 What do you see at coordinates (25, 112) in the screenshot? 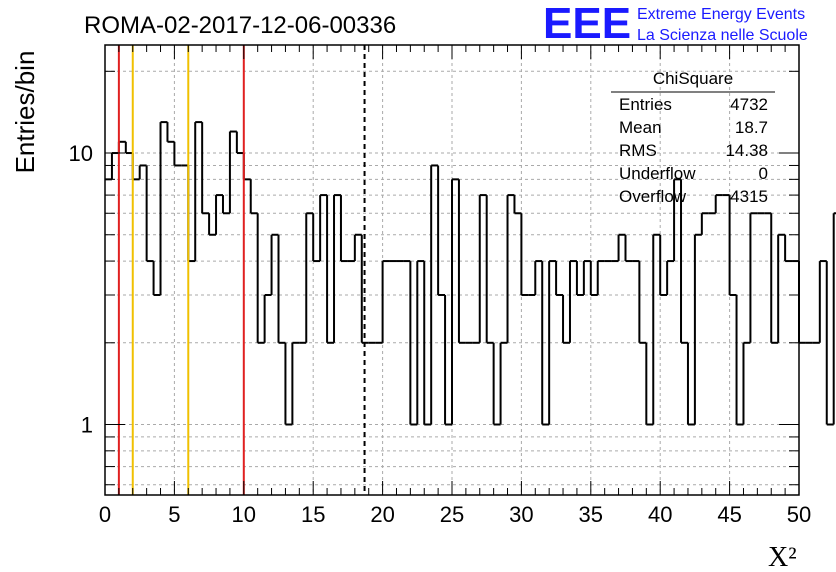
I see `y-axis-label: Entries/bin` at bounding box center [25, 112].